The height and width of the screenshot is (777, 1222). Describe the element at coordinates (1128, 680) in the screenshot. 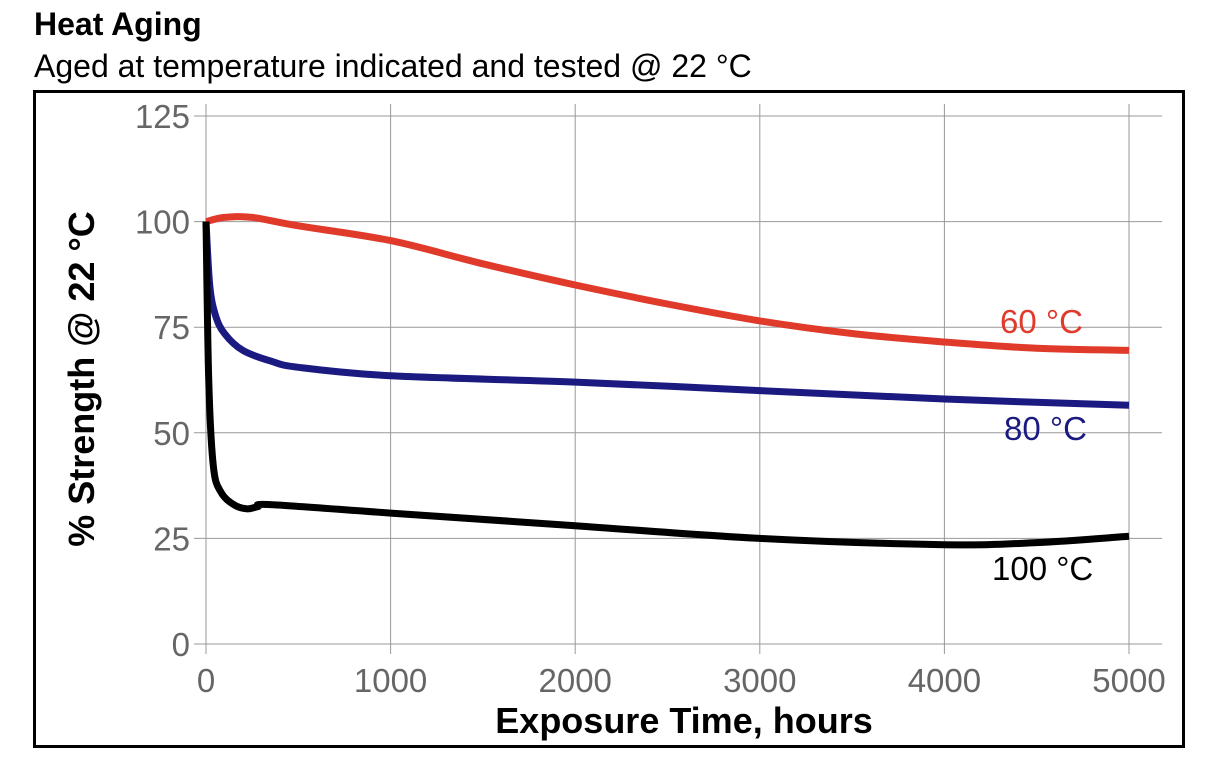

I see `x-tick-label: 5000` at that location.